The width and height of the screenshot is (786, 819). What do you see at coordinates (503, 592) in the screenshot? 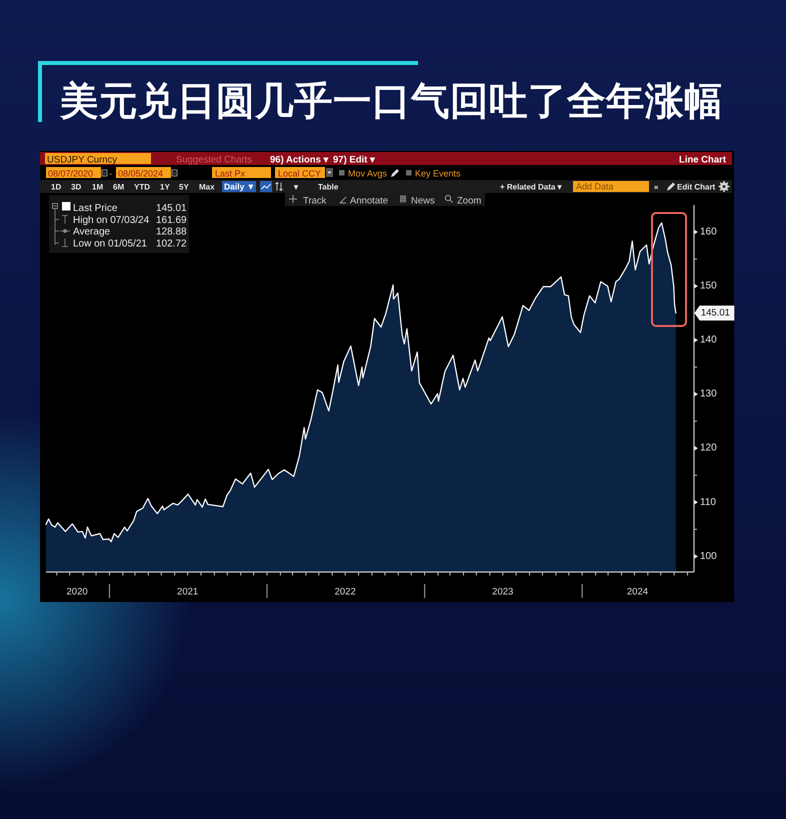
I see `x-tick-label: 2023` at bounding box center [503, 592].